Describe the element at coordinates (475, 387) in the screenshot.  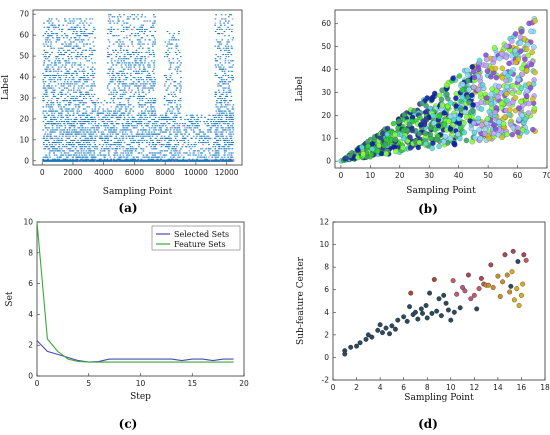
I see `x-tick-label: 12` at that location.